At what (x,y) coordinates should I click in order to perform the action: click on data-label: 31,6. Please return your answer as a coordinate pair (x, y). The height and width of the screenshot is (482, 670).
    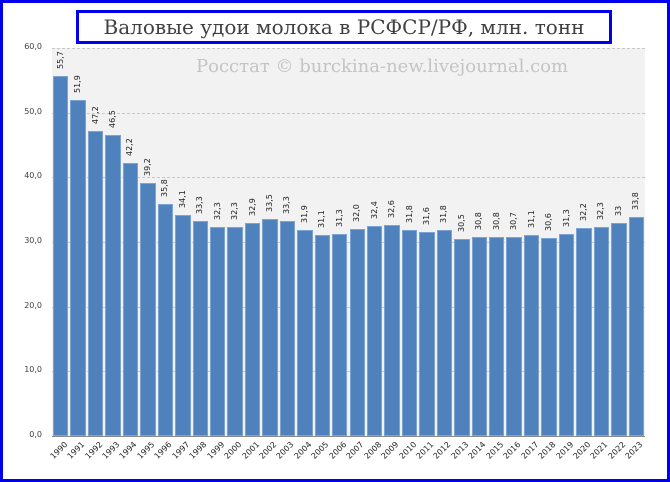
    Looking at the image, I should click on (426, 215).